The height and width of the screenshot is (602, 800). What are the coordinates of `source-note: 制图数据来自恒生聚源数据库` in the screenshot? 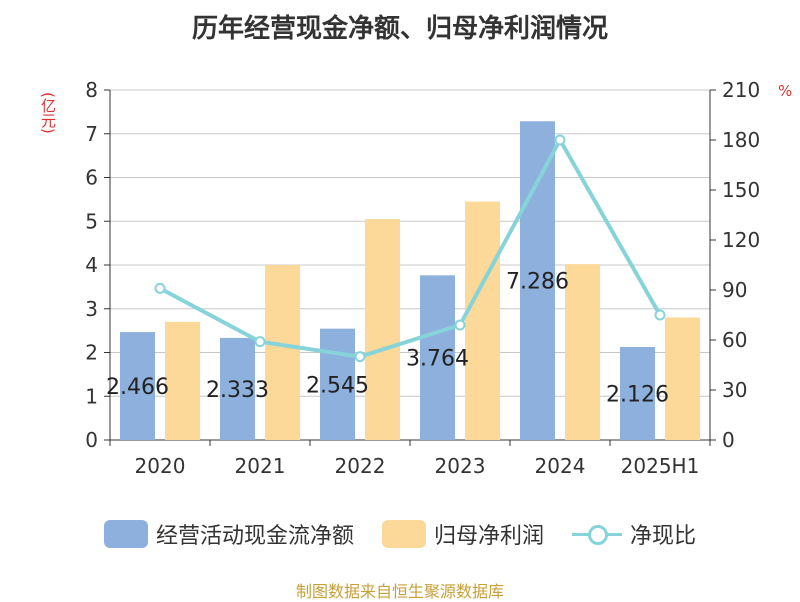 It's located at (399, 591).